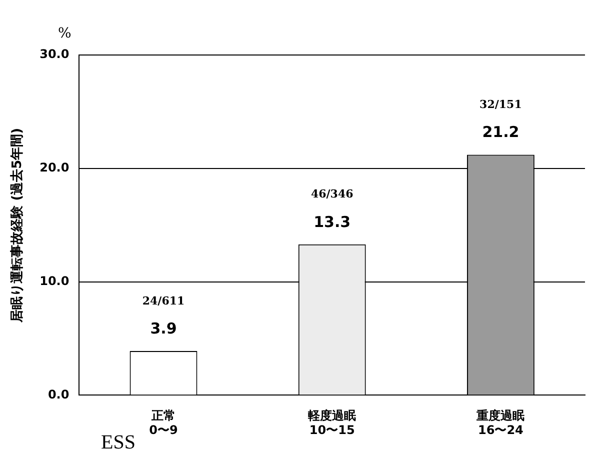  Describe the element at coordinates (55, 54) in the screenshot. I see `y-tick-label: 30.0` at that location.